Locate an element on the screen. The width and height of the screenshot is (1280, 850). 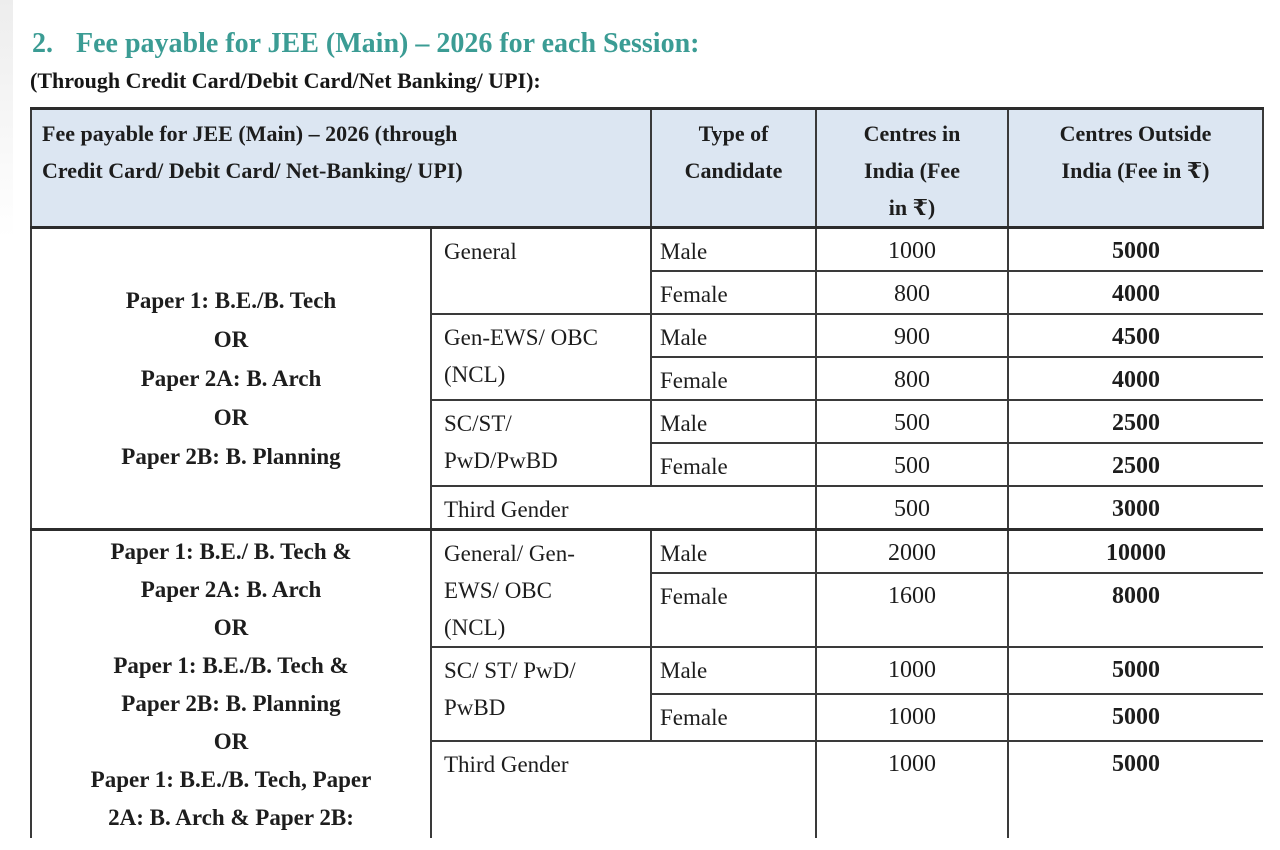
category-line: Gen-EWS/ OBC is located at coordinates (521, 337).